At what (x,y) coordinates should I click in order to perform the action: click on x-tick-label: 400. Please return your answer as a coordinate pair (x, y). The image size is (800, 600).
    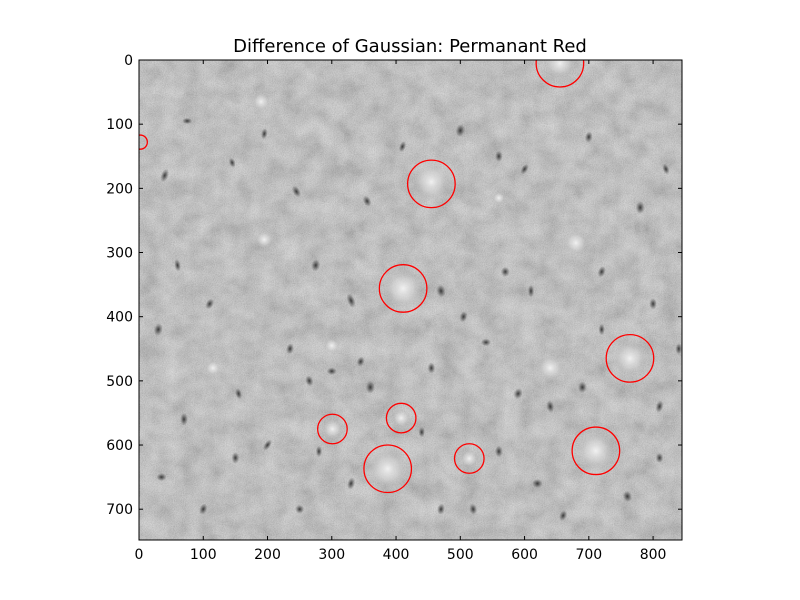
    Looking at the image, I should click on (396, 555).